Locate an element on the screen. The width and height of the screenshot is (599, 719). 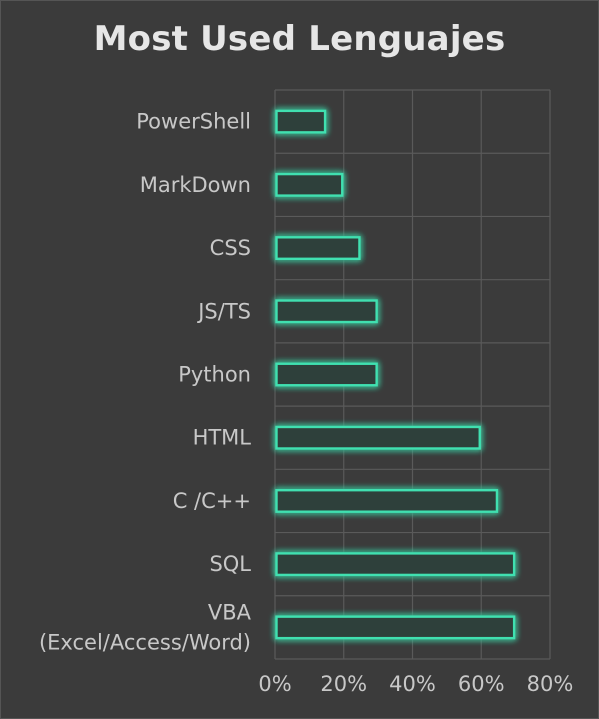
x-tick-label: 0% is located at coordinates (274, 684).